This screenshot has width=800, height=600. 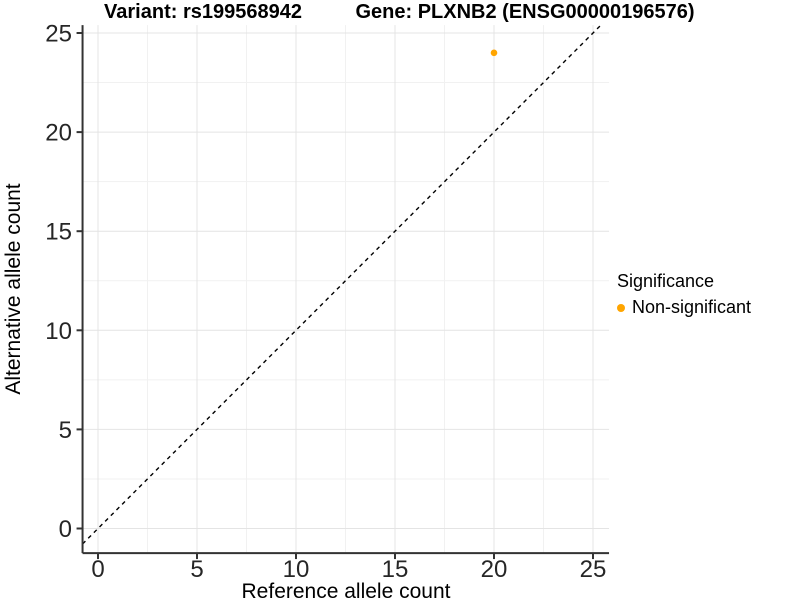 I want to click on legend: Significance Non-significant, so click(x=684, y=294).